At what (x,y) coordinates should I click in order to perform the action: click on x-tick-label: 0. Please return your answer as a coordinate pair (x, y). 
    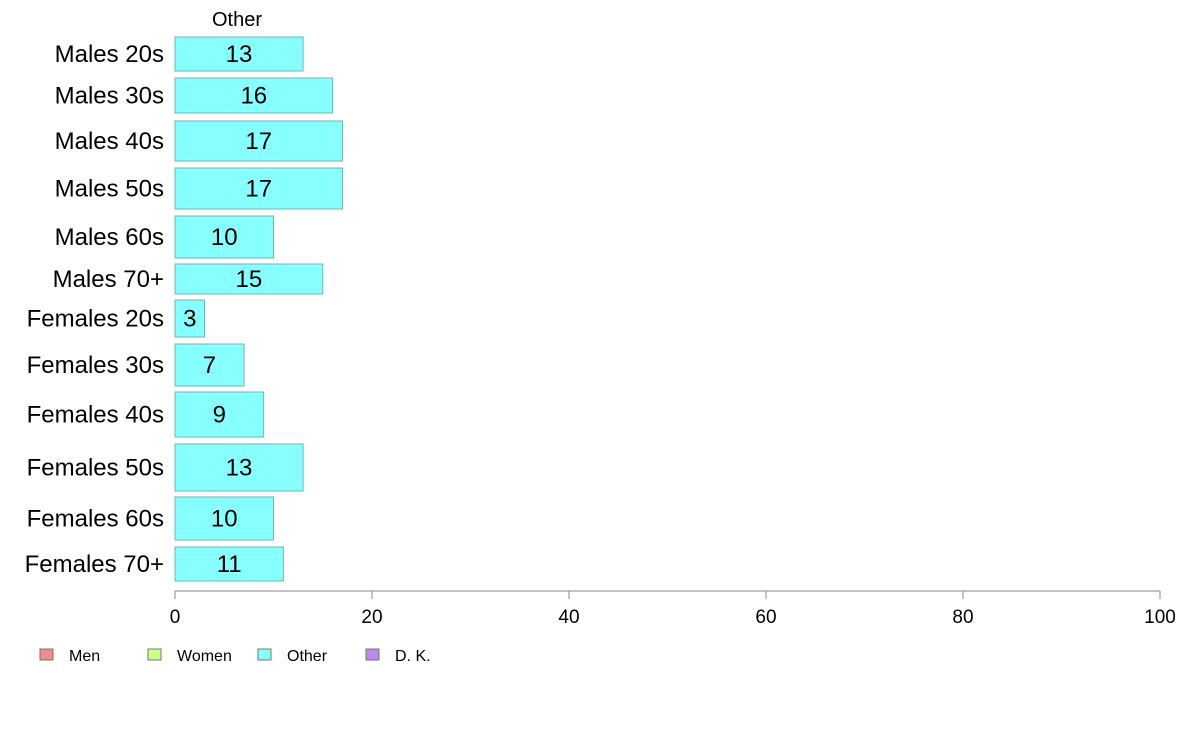
    Looking at the image, I should click on (175, 617).